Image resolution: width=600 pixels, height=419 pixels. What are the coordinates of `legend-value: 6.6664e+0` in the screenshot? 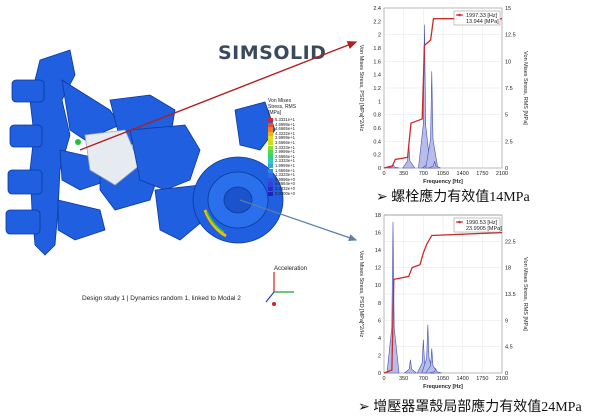 It's located at (285, 184).